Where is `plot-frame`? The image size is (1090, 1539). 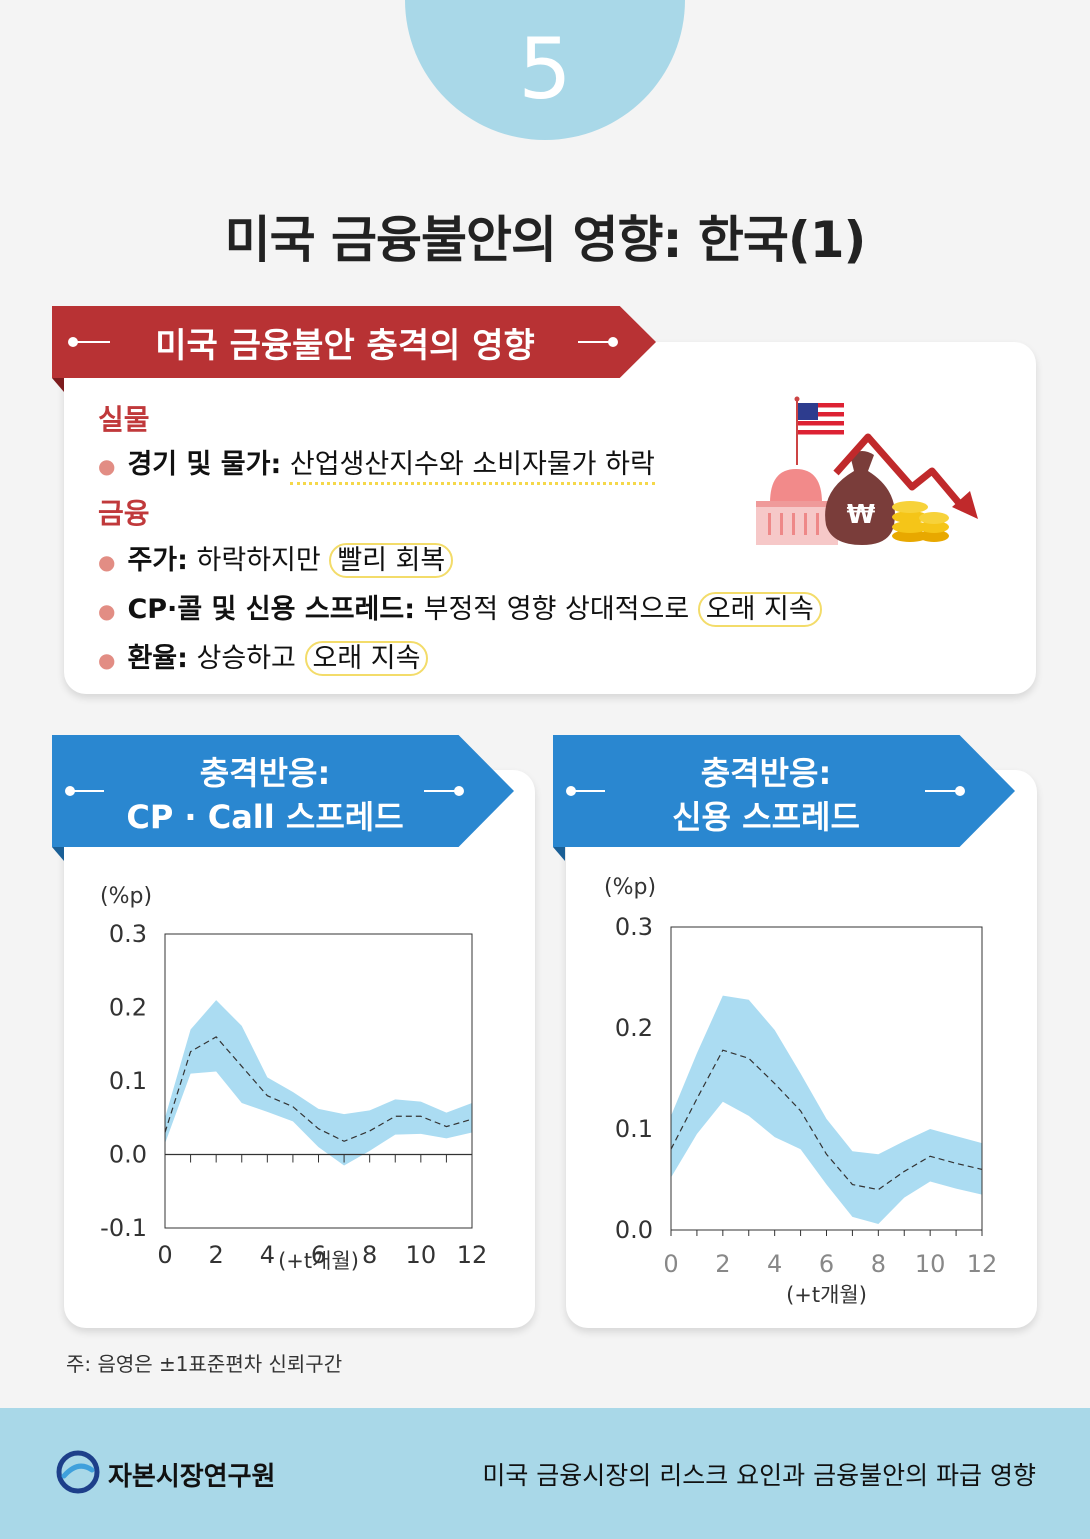
plot-frame is located at coordinates (318, 1081).